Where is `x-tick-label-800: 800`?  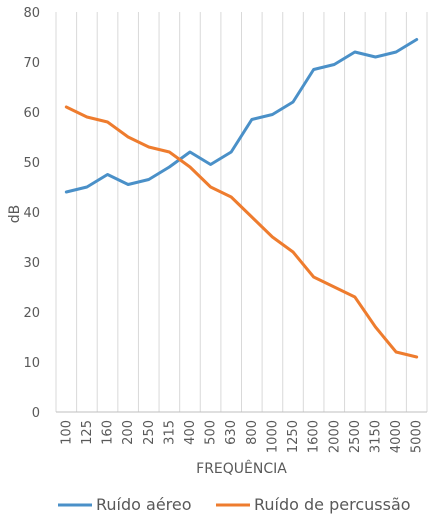 x-tick-label-800: 800 is located at coordinates (252, 432).